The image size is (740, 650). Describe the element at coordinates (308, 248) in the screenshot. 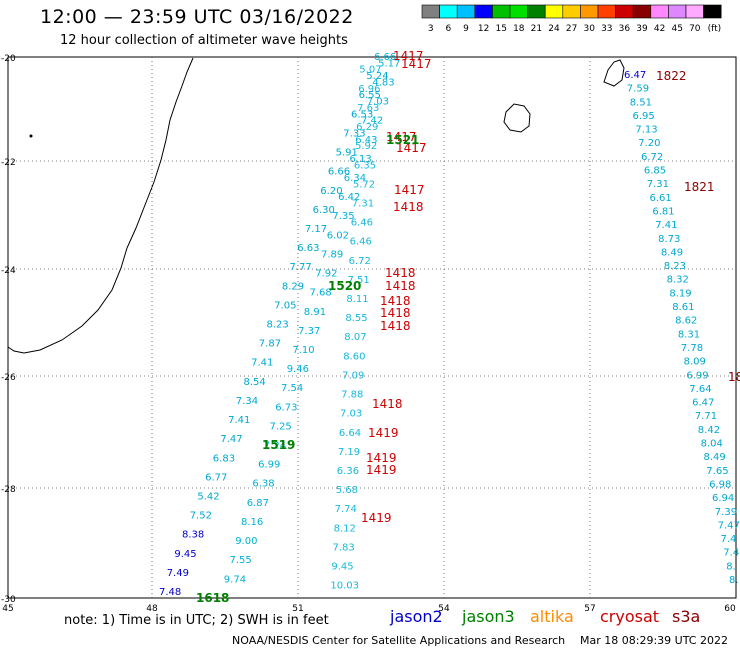

I see `swh-value: 6.63` at that location.